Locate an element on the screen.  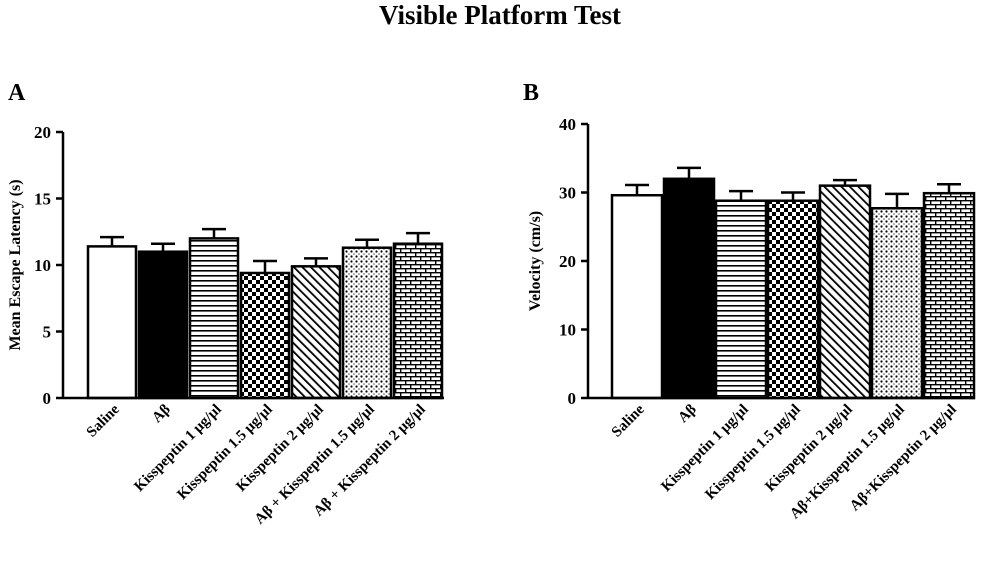
figure-title: Visible Platform Test is located at coordinates (500, 15).